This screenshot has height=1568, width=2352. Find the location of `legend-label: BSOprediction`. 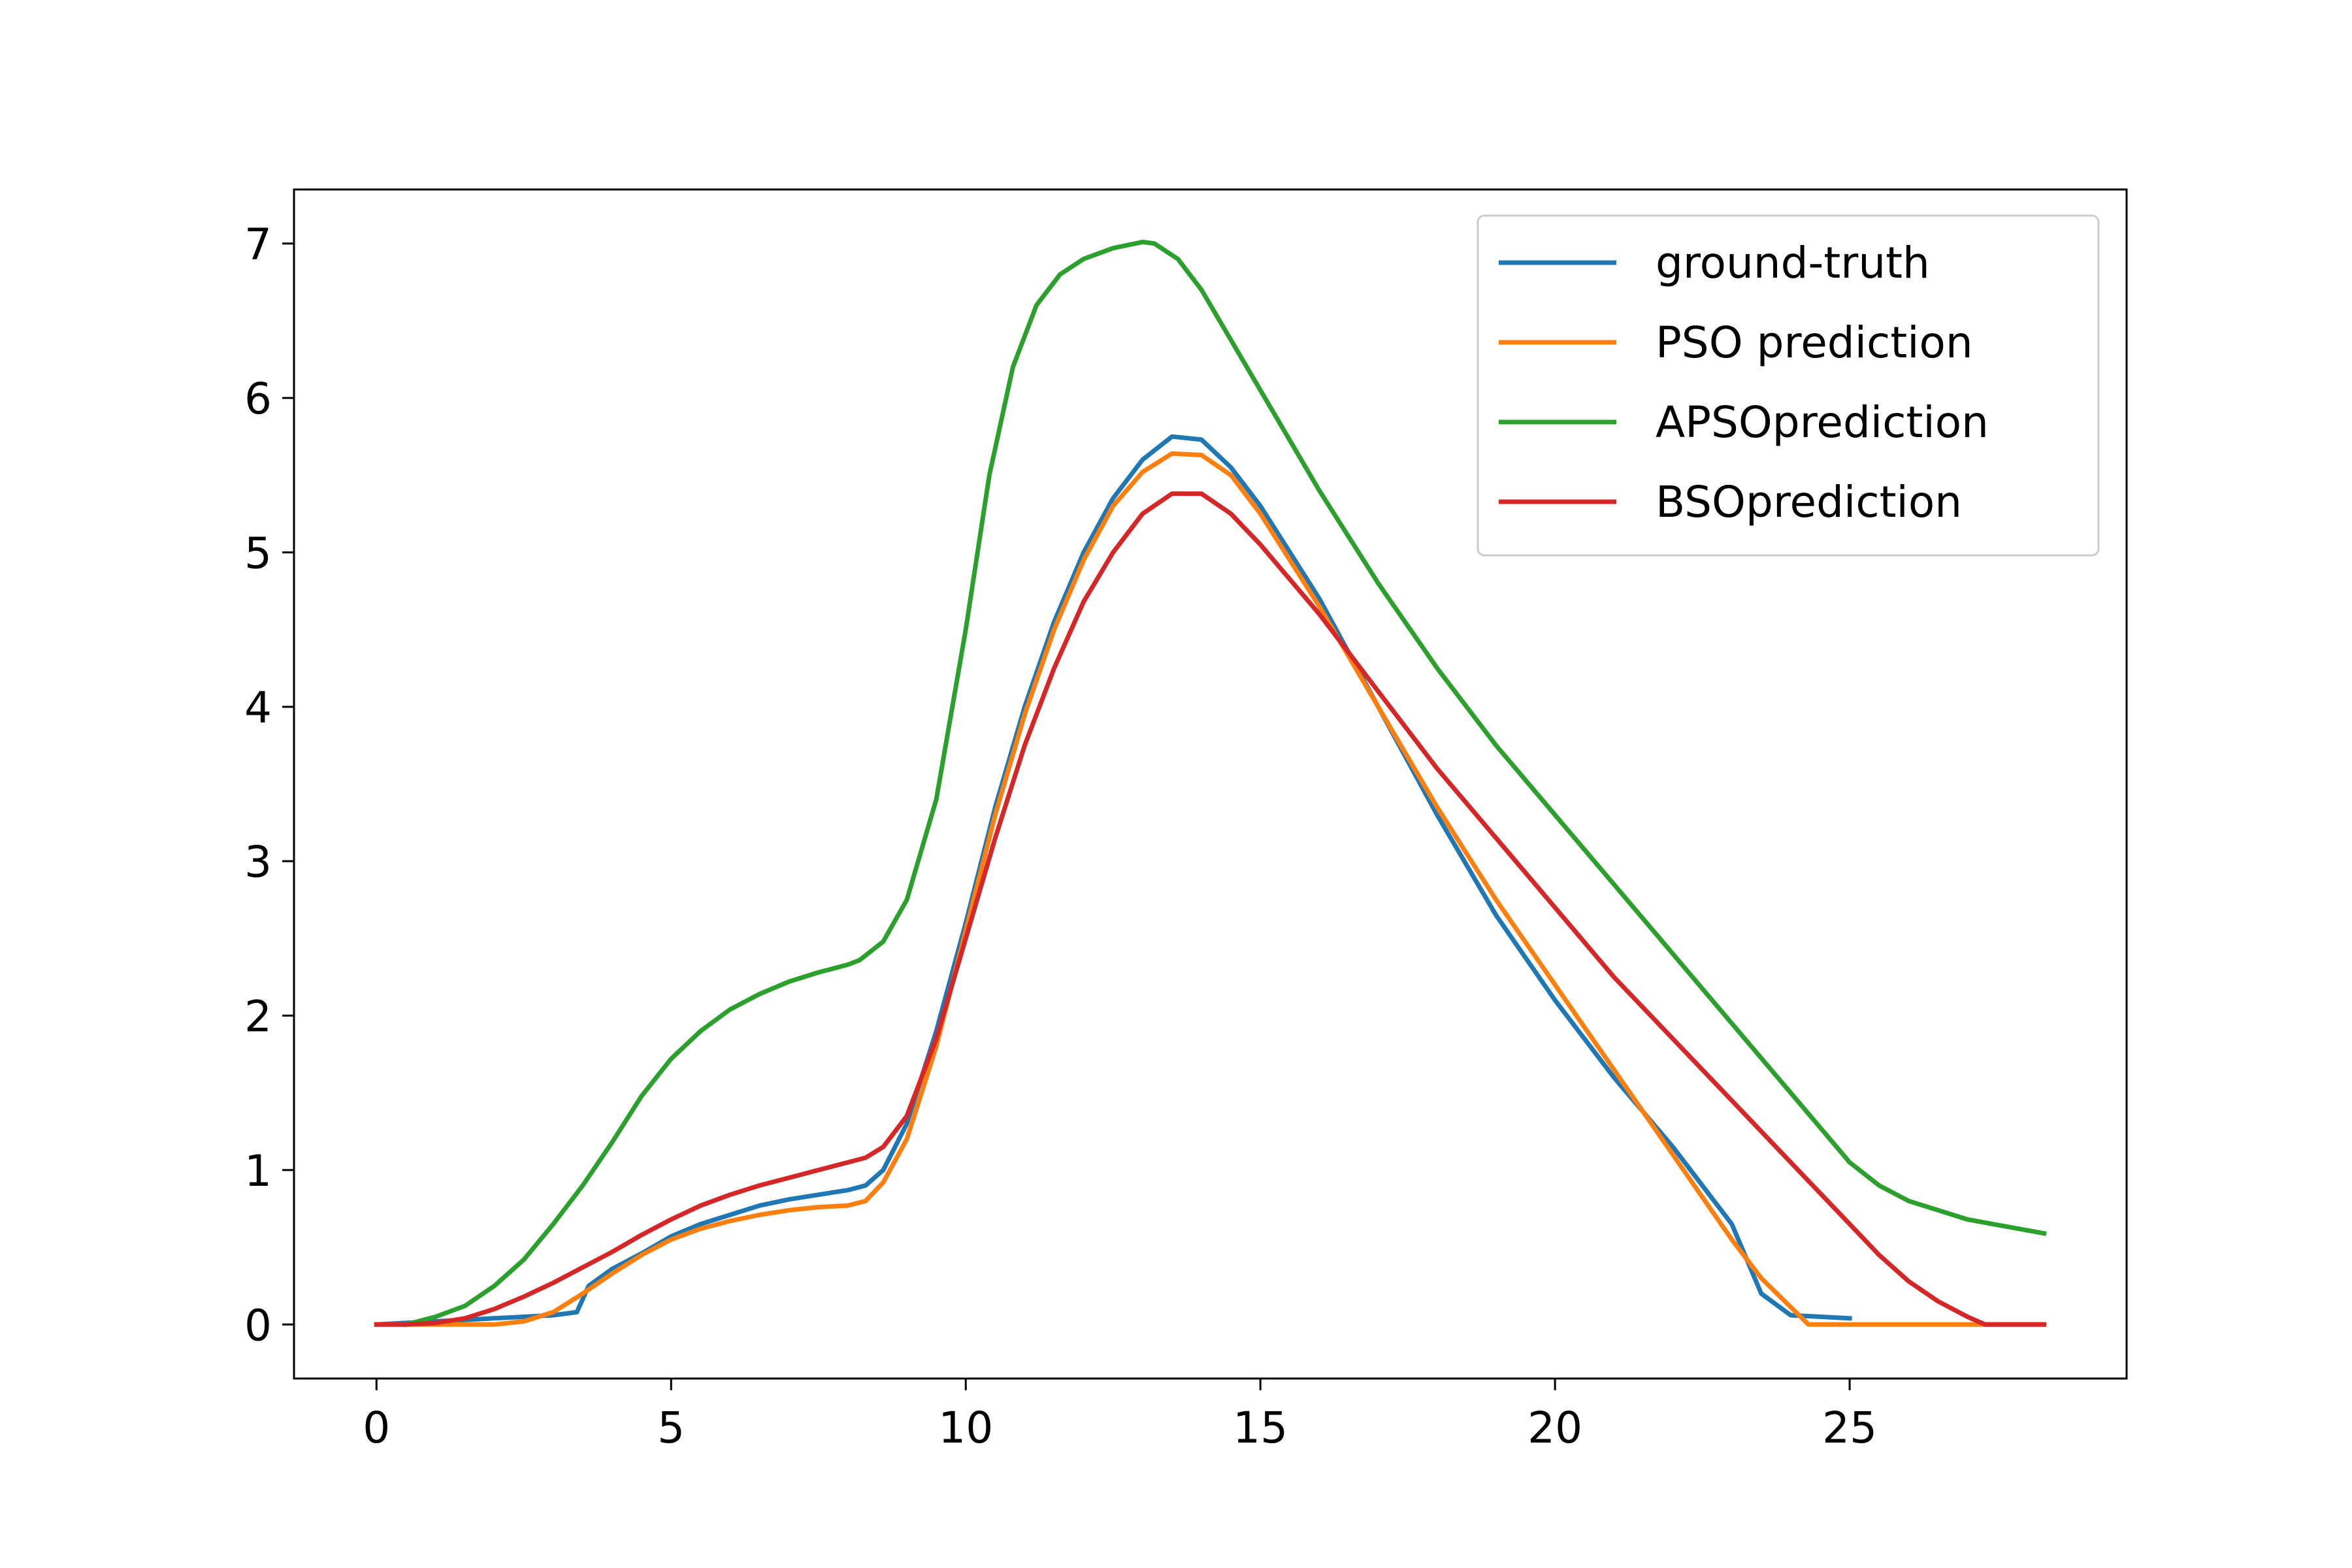

legend-label: BSOprediction is located at coordinates (1809, 502).